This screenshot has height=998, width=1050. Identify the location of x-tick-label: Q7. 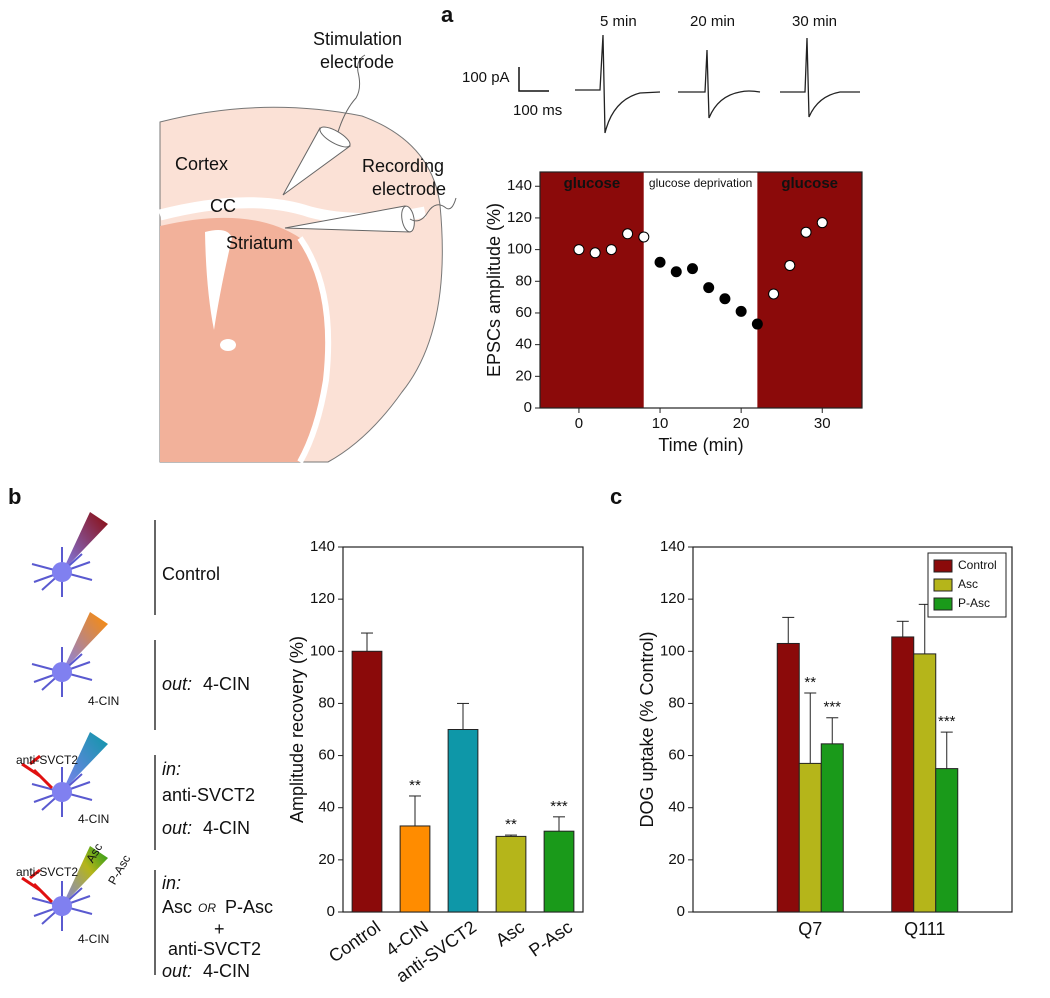
(810, 929).